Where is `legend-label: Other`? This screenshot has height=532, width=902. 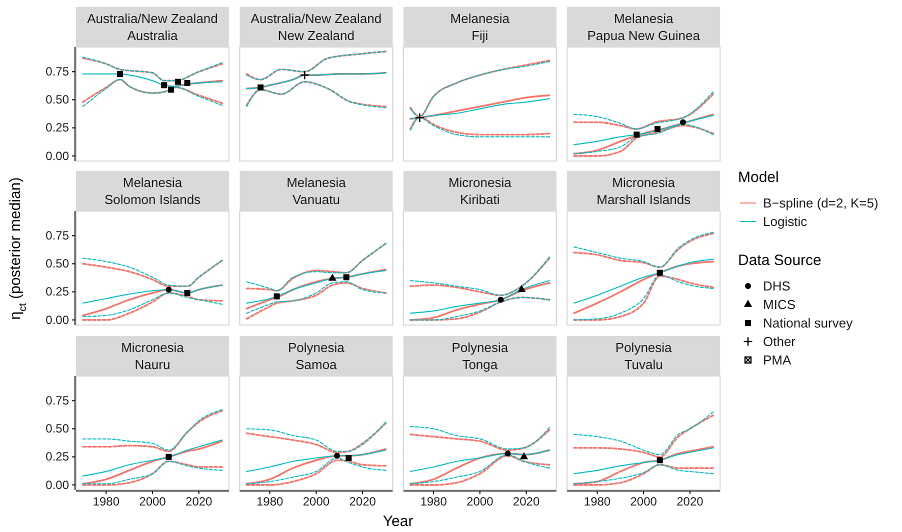
legend-label: Other is located at coordinates (779, 341).